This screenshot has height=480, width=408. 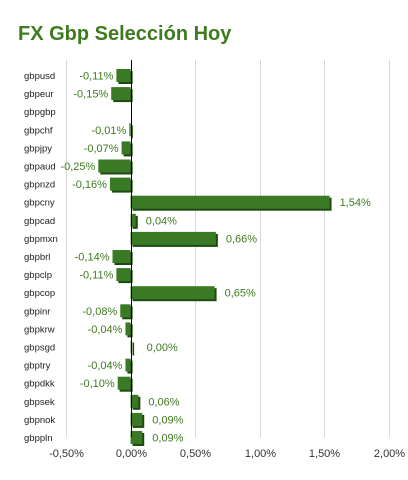 I want to click on value-label: -0,15%, so click(x=90, y=95).